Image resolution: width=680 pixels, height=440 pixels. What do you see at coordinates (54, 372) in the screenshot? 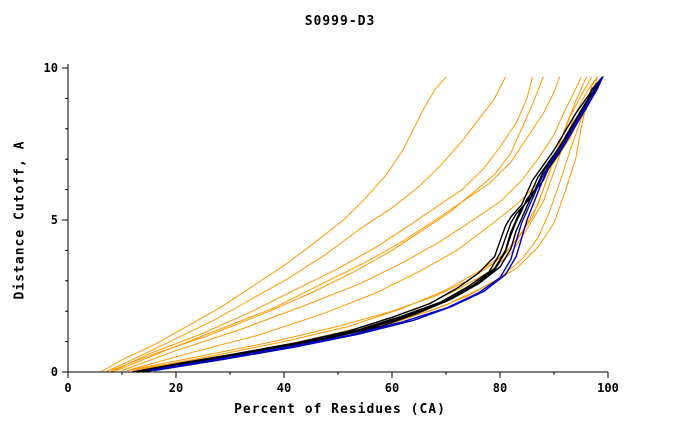
I see `y-tick-label: 0` at bounding box center [54, 372].